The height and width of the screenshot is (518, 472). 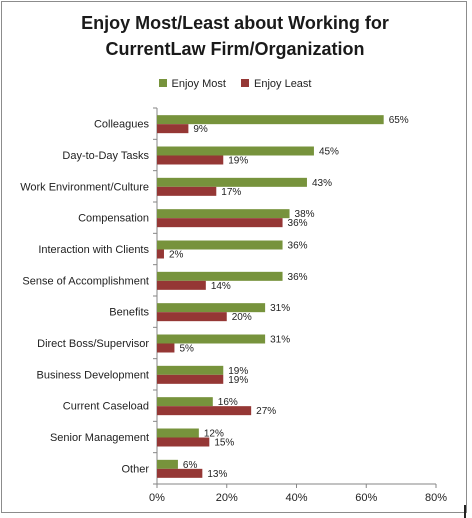 I want to click on category-label: Compensation, so click(x=113, y=219).